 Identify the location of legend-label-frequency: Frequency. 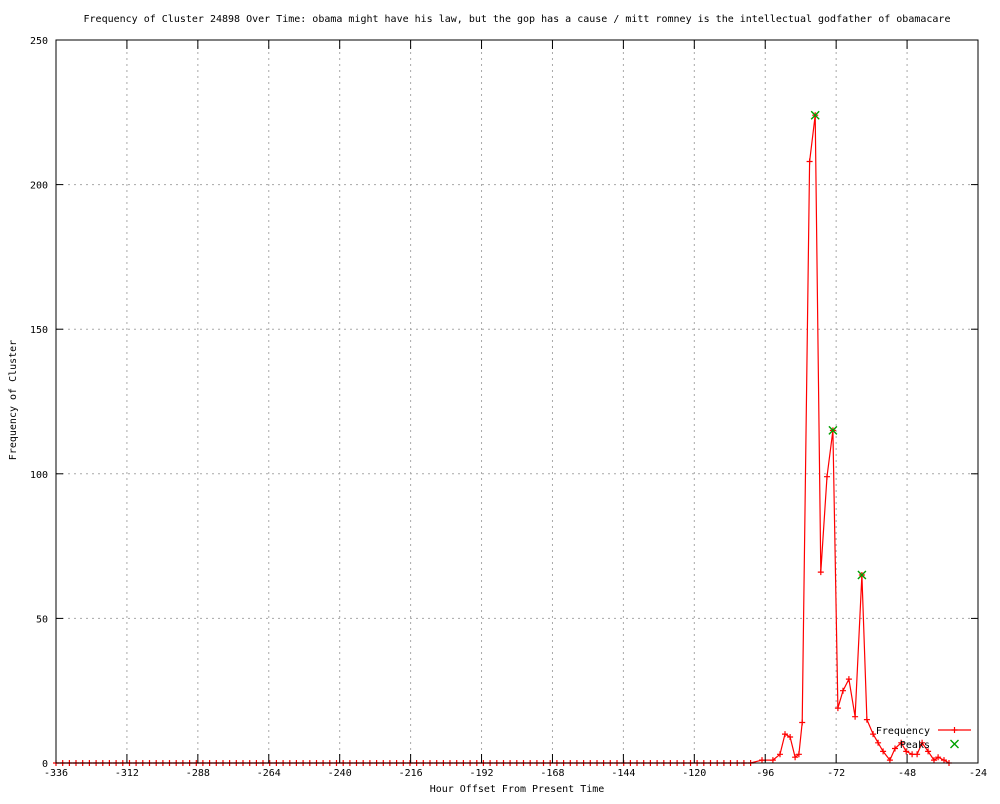
(903, 731).